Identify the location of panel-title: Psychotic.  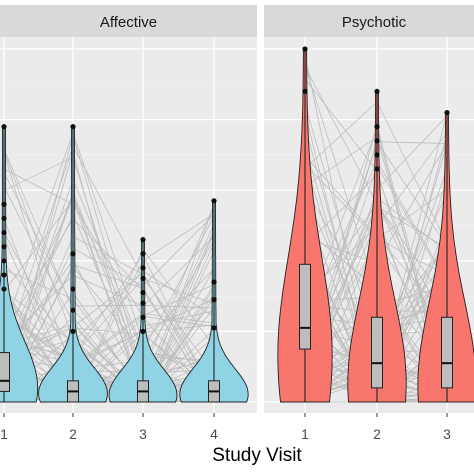
(374, 22).